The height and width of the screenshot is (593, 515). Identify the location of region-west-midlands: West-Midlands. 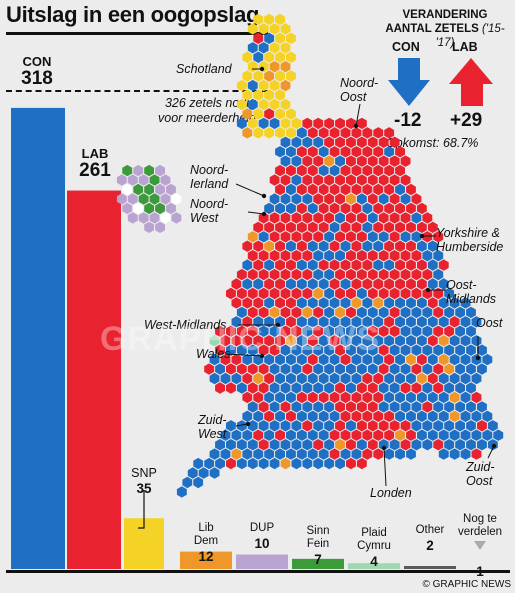
(185, 325).